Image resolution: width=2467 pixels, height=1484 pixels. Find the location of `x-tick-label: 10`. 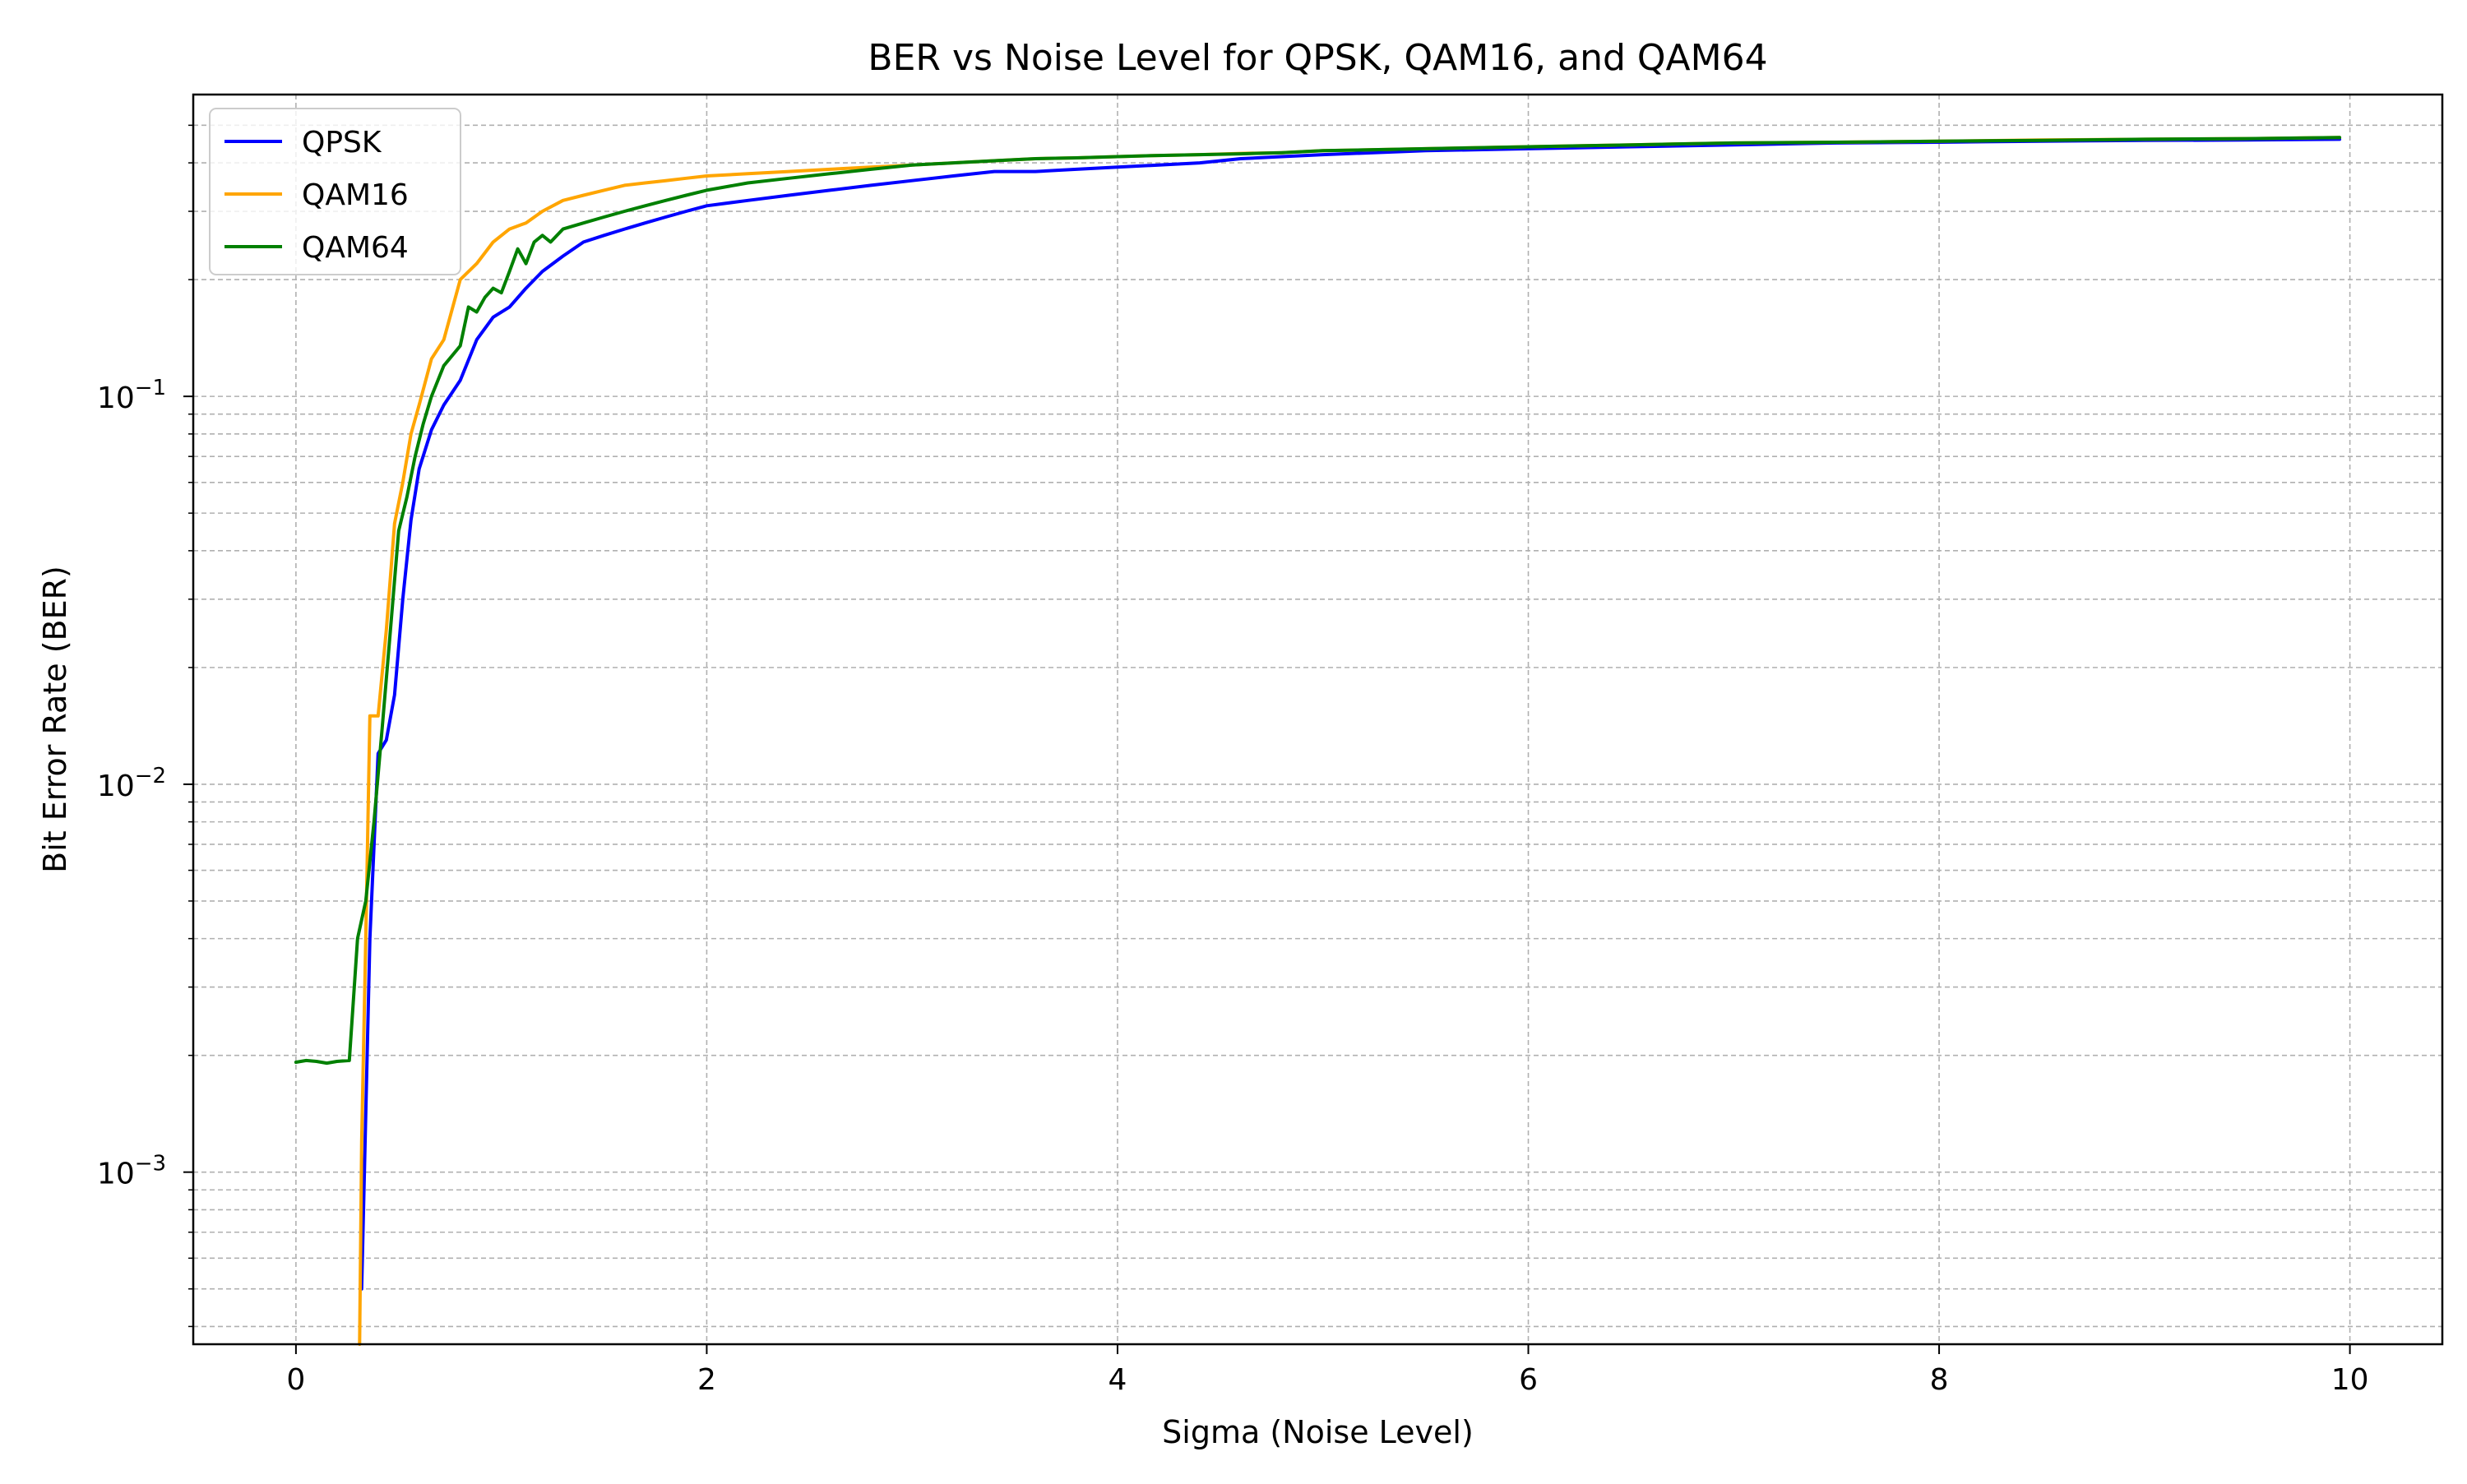

x-tick-label: 10 is located at coordinates (2350, 1380).